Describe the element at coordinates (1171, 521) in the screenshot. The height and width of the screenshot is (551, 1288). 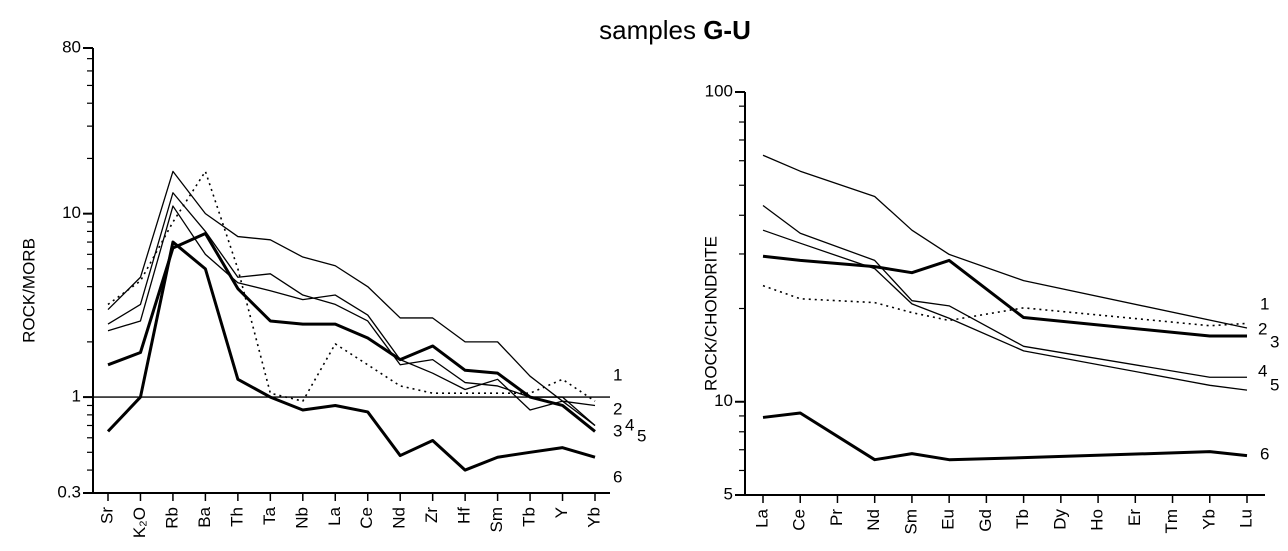
I see `x-tick-label: Tm` at that location.